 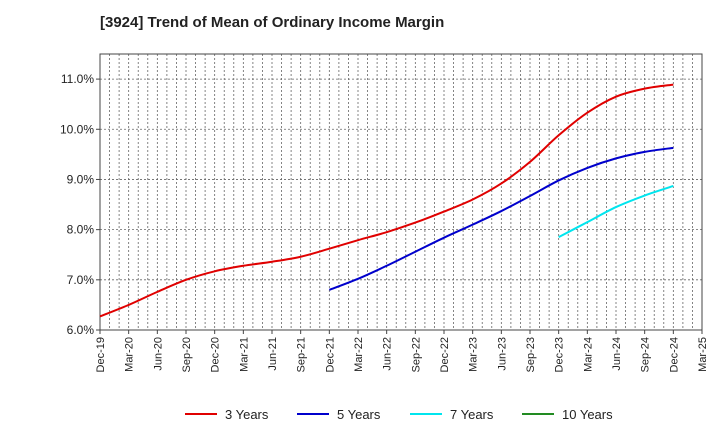 I want to click on x-tick-label: Dec-22, so click(x=445, y=354).